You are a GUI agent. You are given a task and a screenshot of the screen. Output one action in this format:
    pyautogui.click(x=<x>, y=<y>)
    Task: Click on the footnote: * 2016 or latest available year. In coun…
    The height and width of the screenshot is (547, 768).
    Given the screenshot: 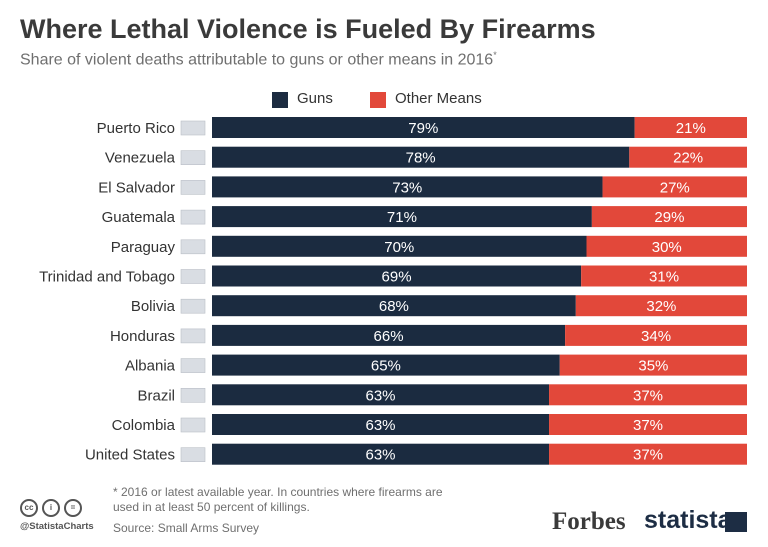 What is the action you would take?
    pyautogui.click(x=278, y=499)
    